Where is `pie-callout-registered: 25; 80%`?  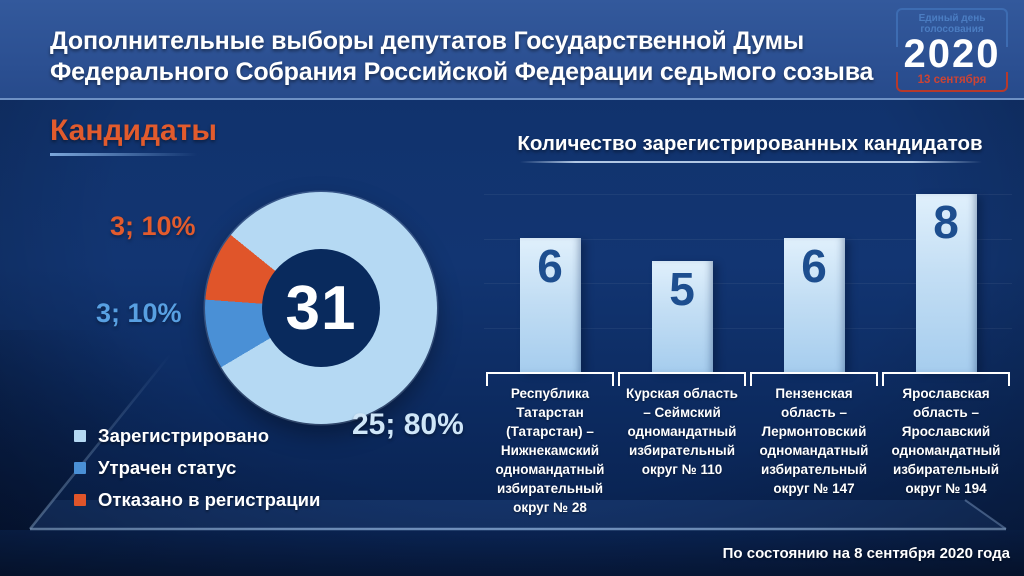 pie-callout-registered: 25; 80% is located at coordinates (408, 424).